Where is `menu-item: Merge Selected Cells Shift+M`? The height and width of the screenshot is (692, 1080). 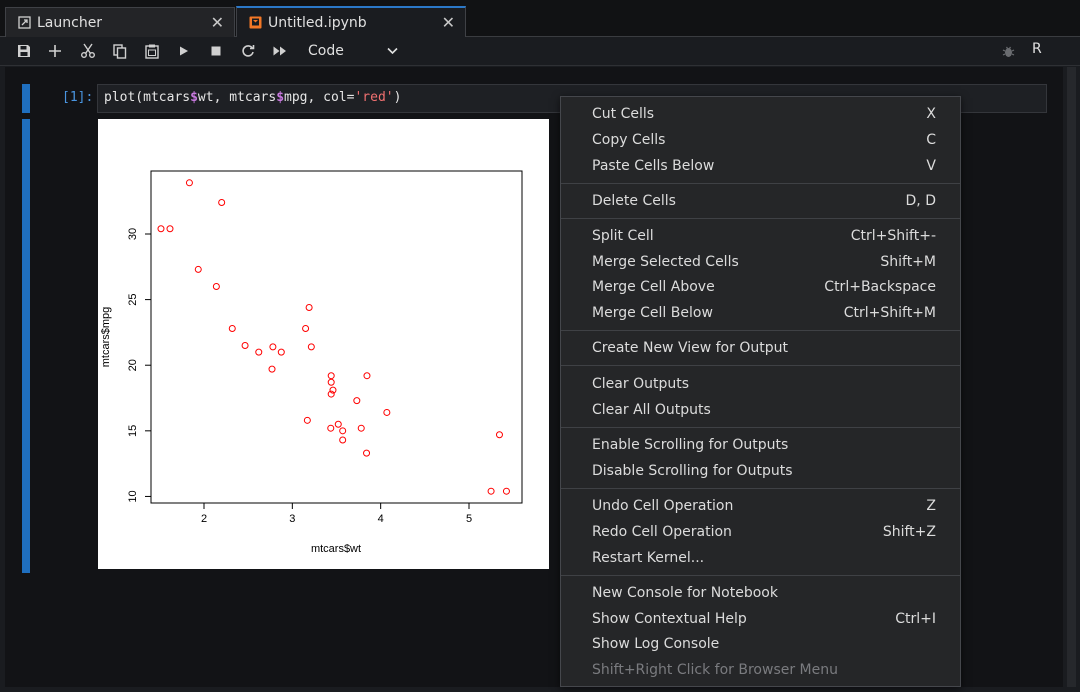
menu-item: Merge Selected Cells Shift+M is located at coordinates (760, 263).